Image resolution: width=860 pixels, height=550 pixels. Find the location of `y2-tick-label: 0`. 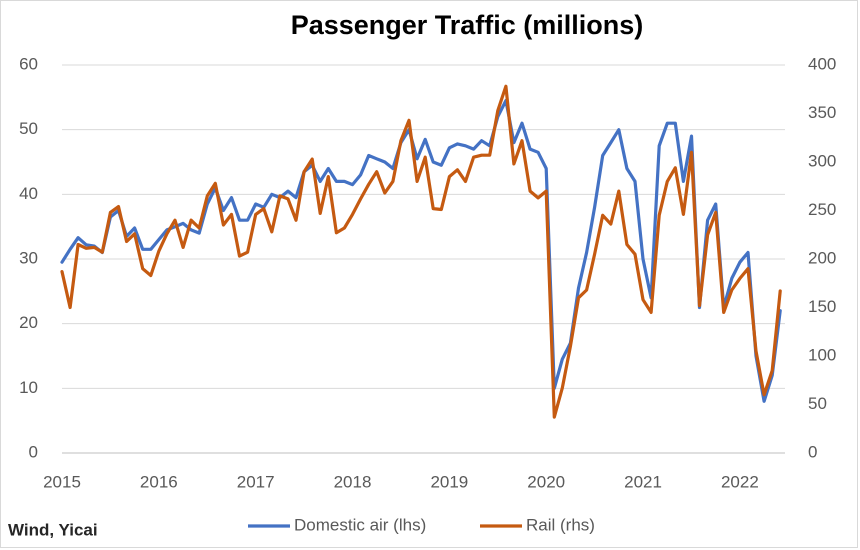

y2-tick-label: 0 is located at coordinates (812, 451).